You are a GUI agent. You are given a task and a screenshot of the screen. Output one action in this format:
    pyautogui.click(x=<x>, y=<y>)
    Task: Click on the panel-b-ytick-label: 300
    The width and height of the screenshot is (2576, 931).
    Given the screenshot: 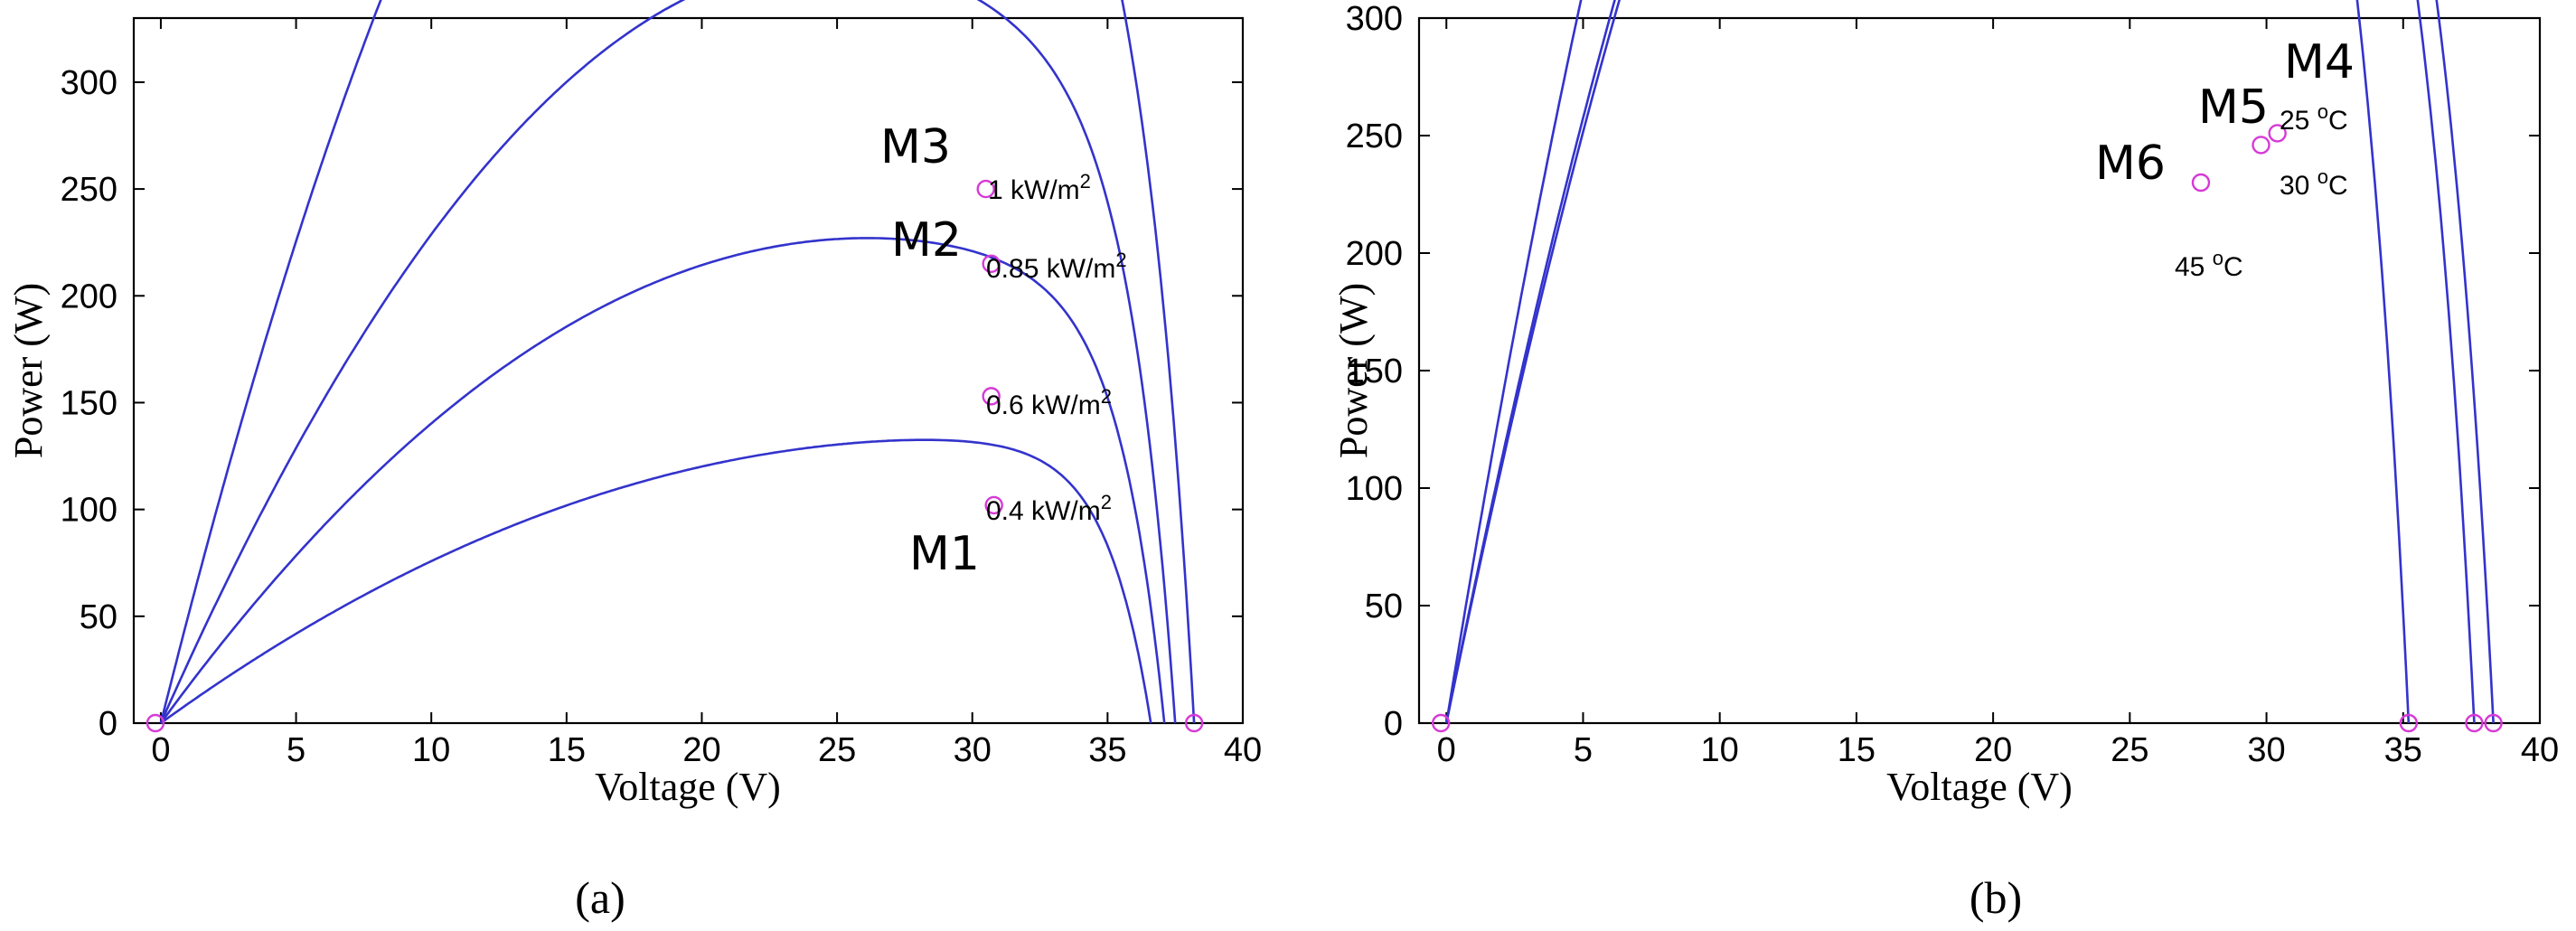 What is the action you would take?
    pyautogui.click(x=1374, y=19)
    